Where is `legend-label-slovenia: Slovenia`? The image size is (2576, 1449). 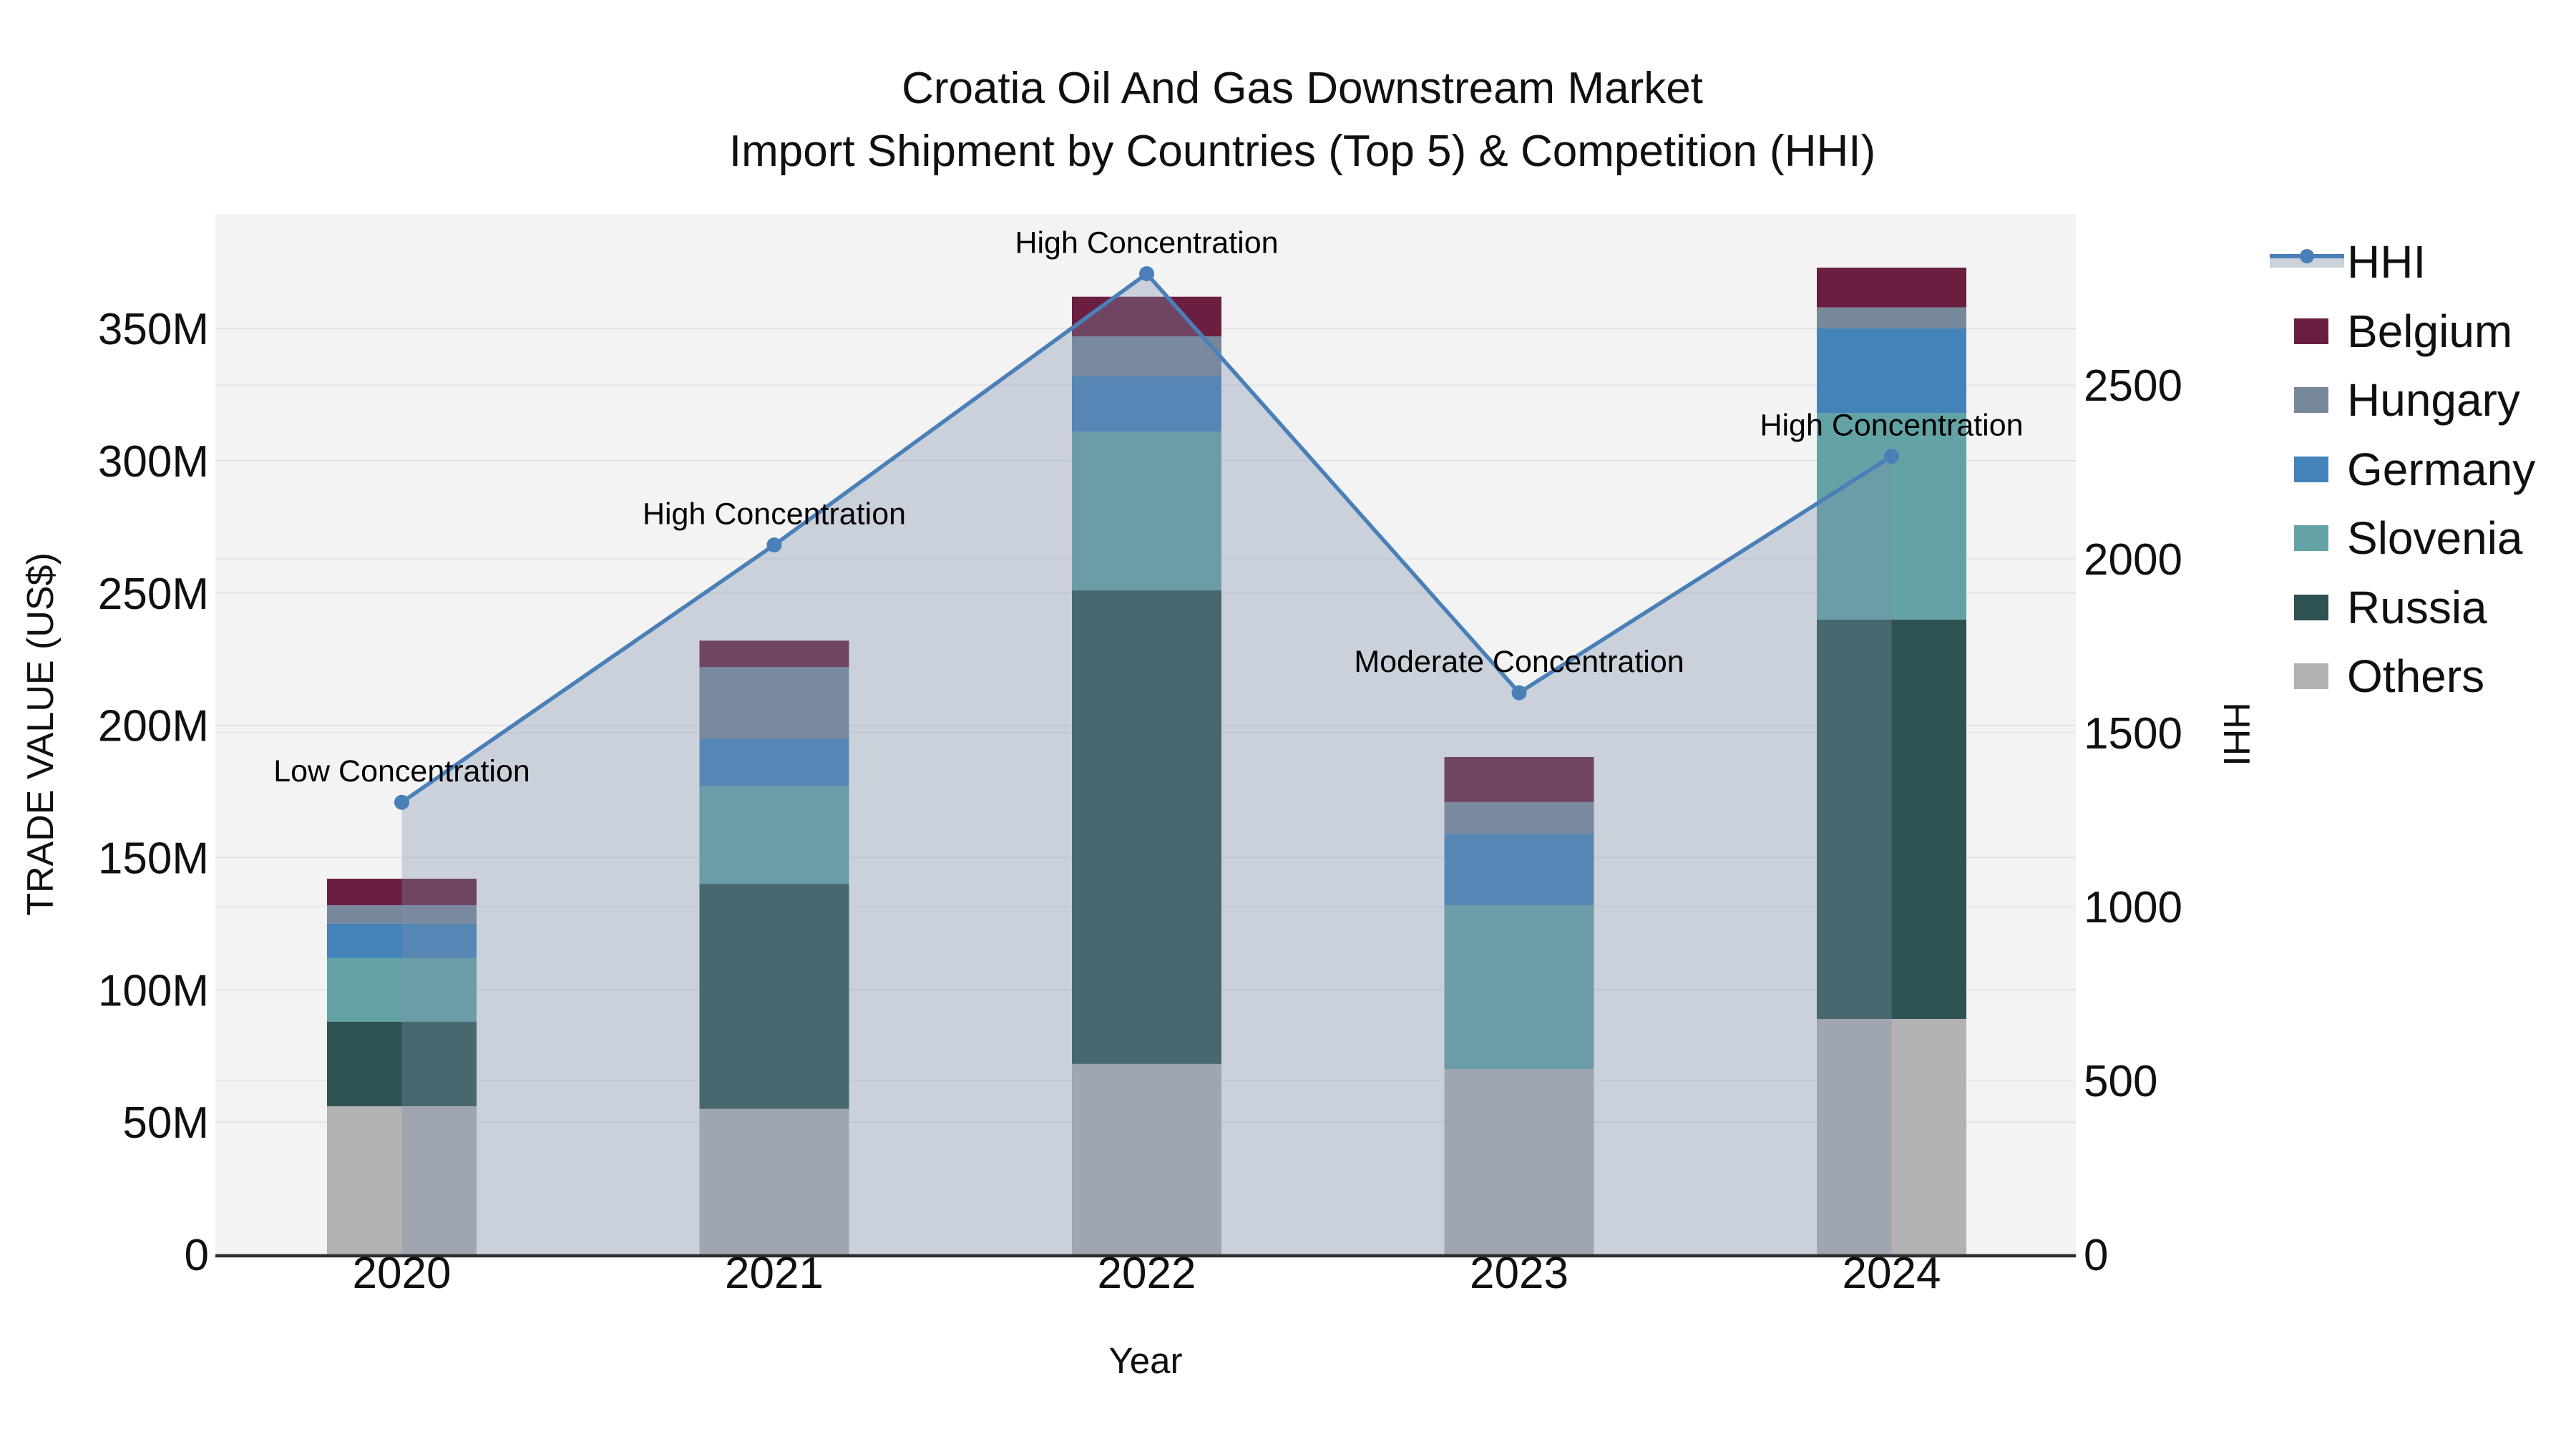 legend-label-slovenia: Slovenia is located at coordinates (2435, 538).